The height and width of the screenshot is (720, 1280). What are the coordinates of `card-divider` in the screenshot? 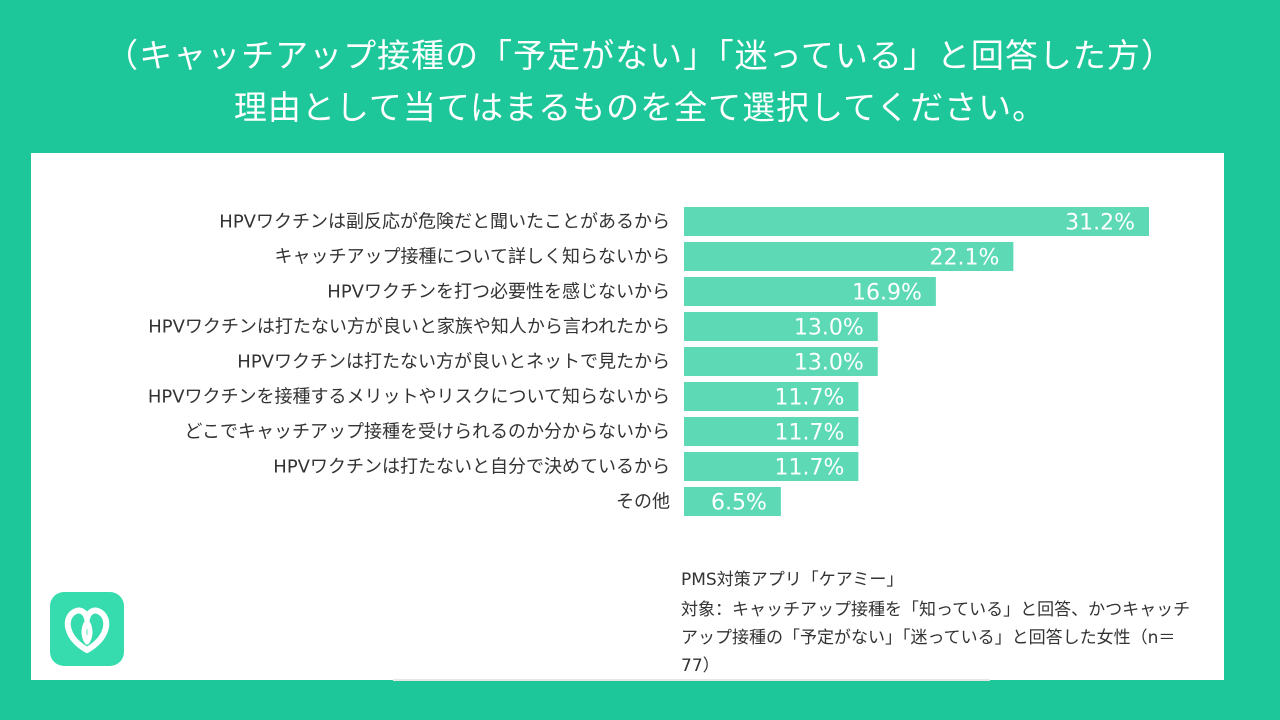 It's located at (691, 680).